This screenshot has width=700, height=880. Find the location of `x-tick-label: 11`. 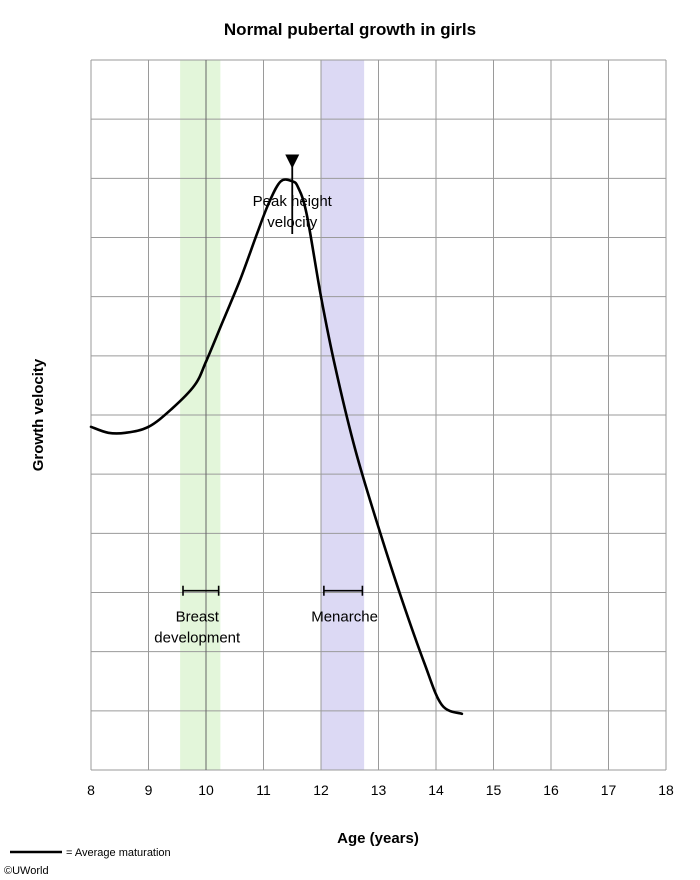

x-tick-label: 11 is located at coordinates (263, 790).